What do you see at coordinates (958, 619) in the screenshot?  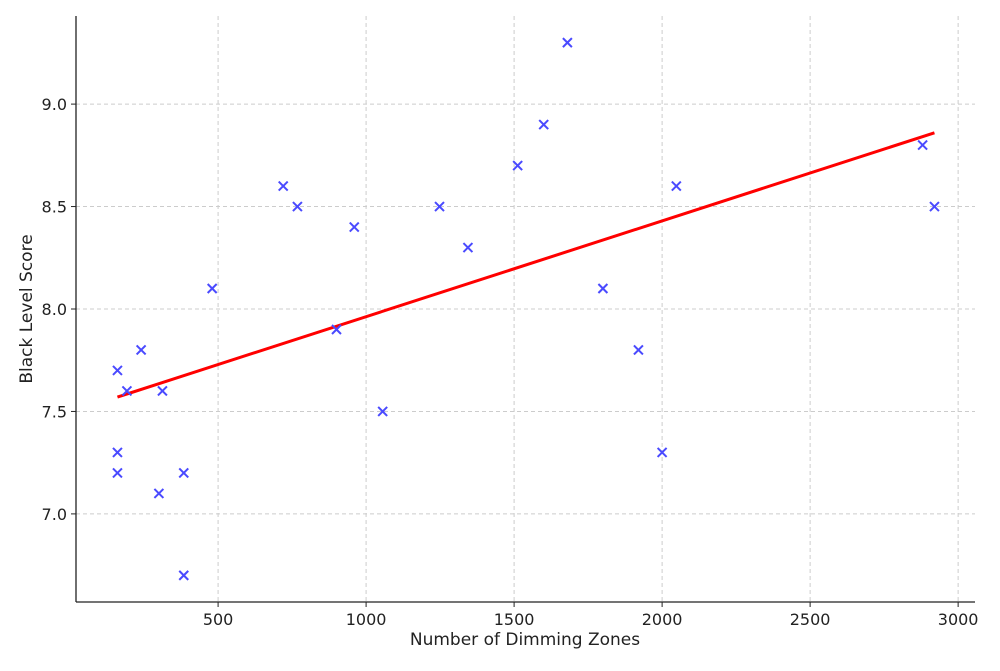 I see `x-tick-label: 3000` at bounding box center [958, 619].